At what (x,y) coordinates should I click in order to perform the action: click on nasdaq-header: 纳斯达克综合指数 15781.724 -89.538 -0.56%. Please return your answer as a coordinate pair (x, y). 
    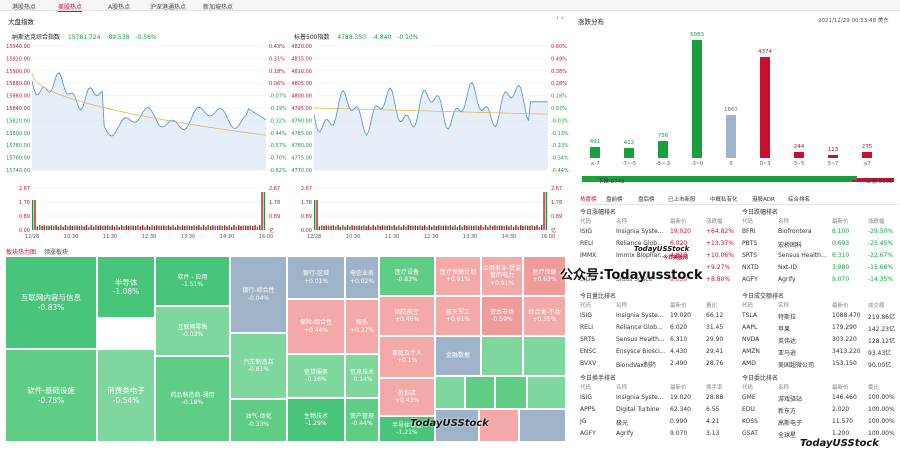
    Looking at the image, I should click on (84, 36).